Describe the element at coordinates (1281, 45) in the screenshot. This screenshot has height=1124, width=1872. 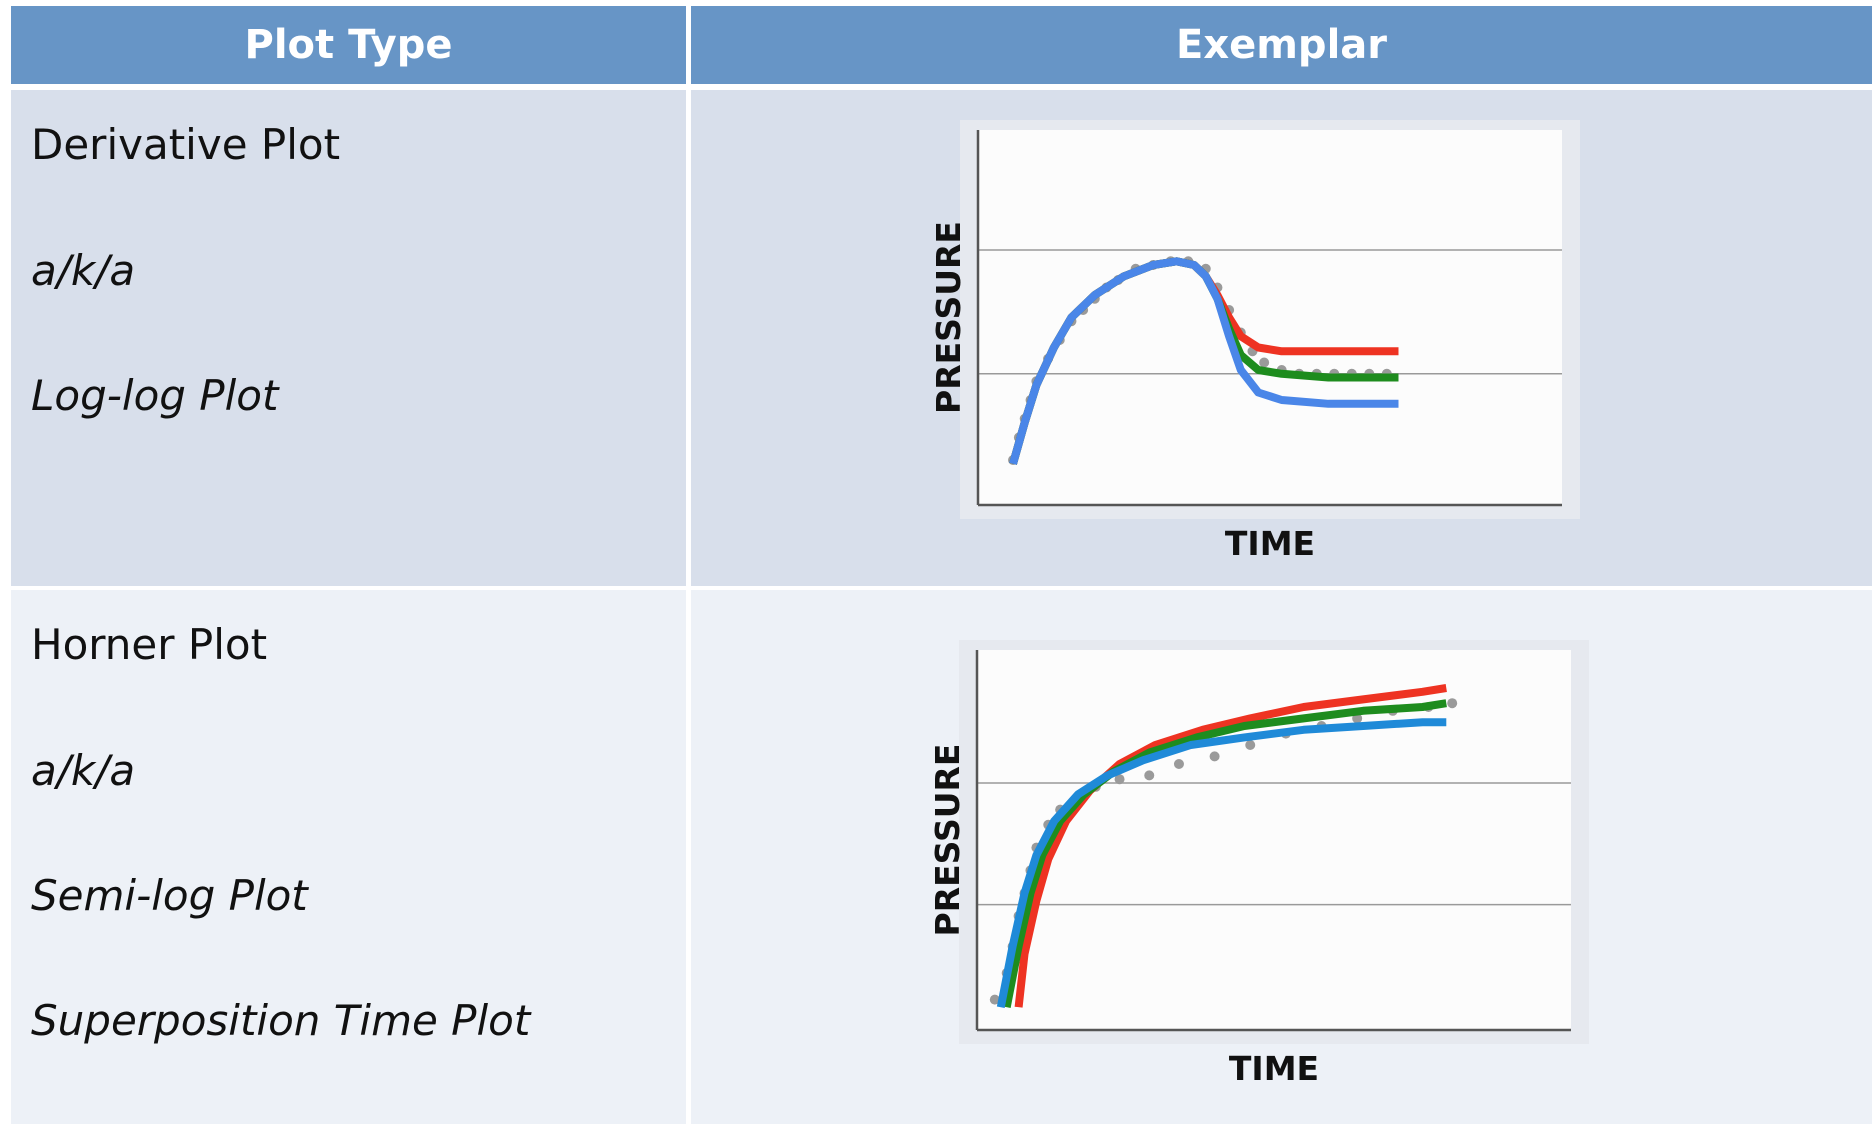
I see `header-exemplar: Exemplar` at that location.